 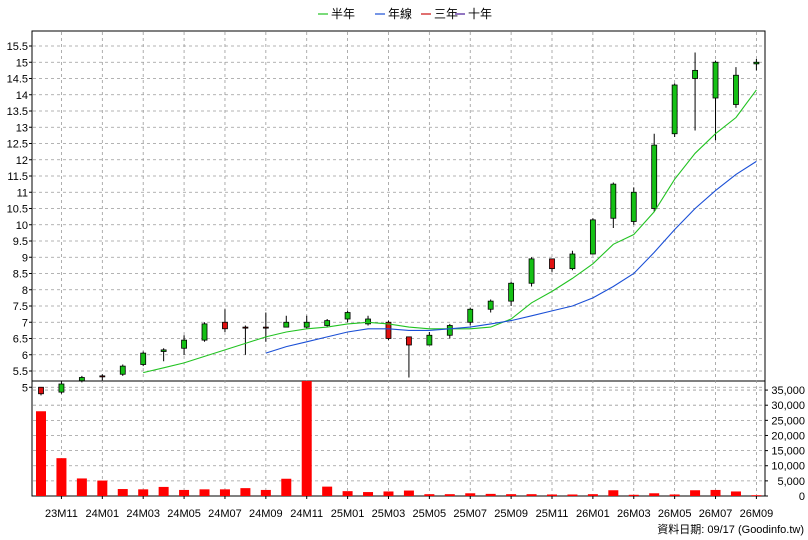 What do you see at coordinates (788, 436) in the screenshot?
I see `volume-tick-label: 20,000` at bounding box center [788, 436].